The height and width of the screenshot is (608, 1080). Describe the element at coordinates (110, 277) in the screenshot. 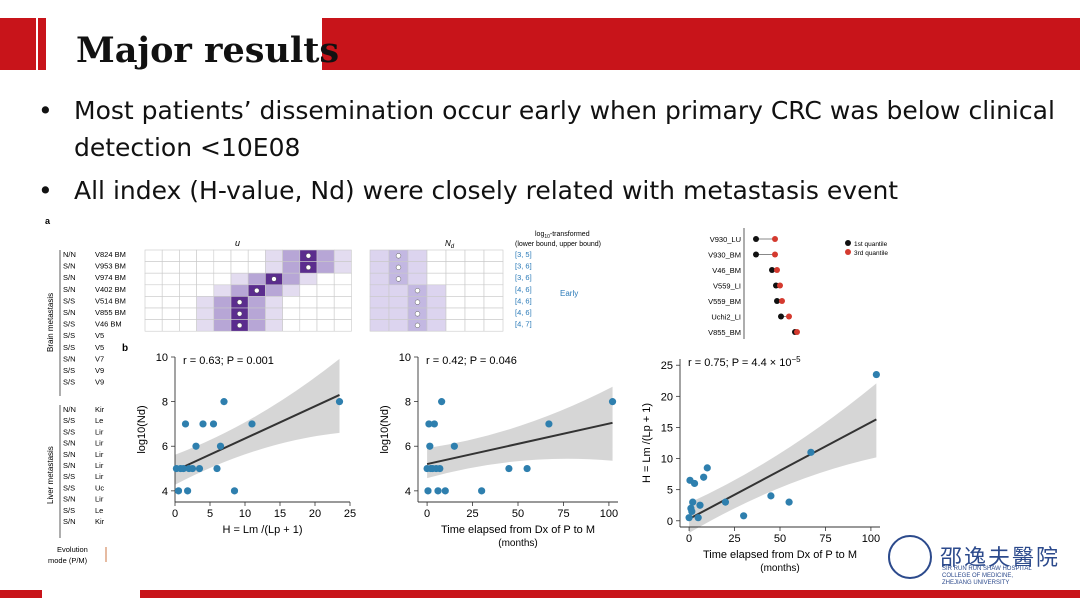

I see `row-sample-label: V974 BM` at that location.